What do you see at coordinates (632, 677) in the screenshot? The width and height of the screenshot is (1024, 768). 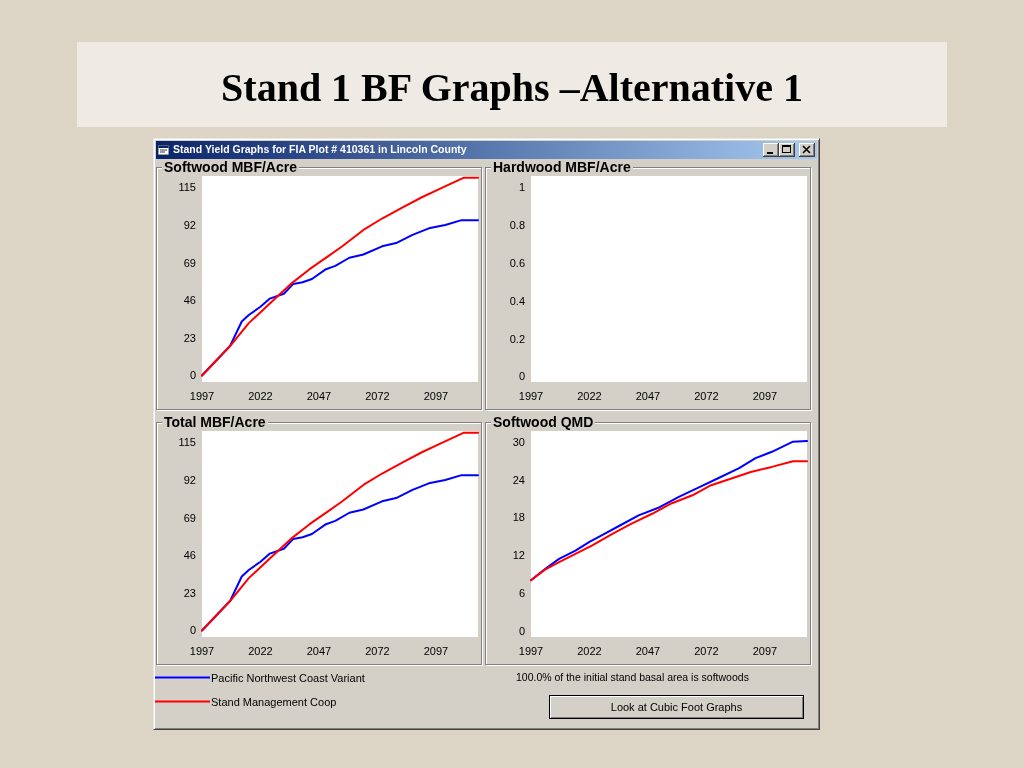 I see `text: 100.0% of the initial stand basal area is softwoods` at bounding box center [632, 677].